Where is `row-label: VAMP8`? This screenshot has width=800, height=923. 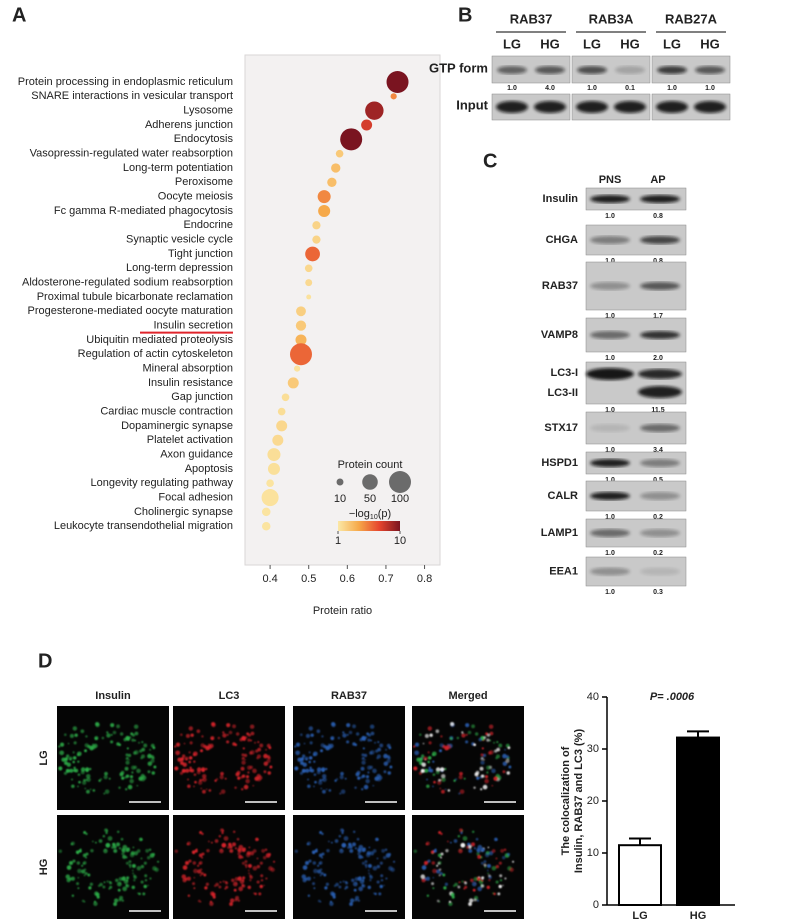
row-label: VAMP8 is located at coordinates (559, 335).